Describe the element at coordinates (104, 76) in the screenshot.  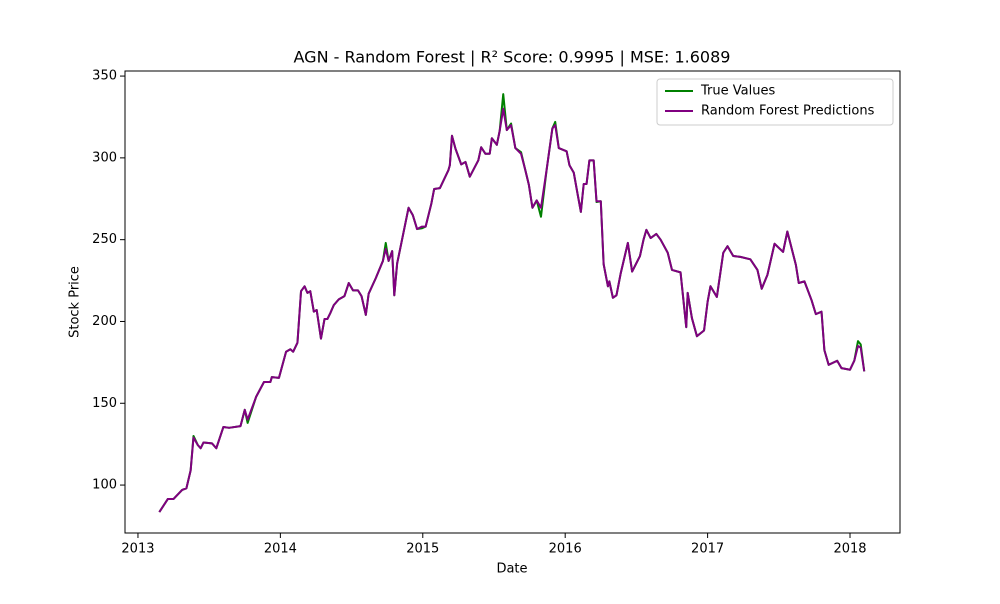
I see `y-tick-label: 350` at that location.